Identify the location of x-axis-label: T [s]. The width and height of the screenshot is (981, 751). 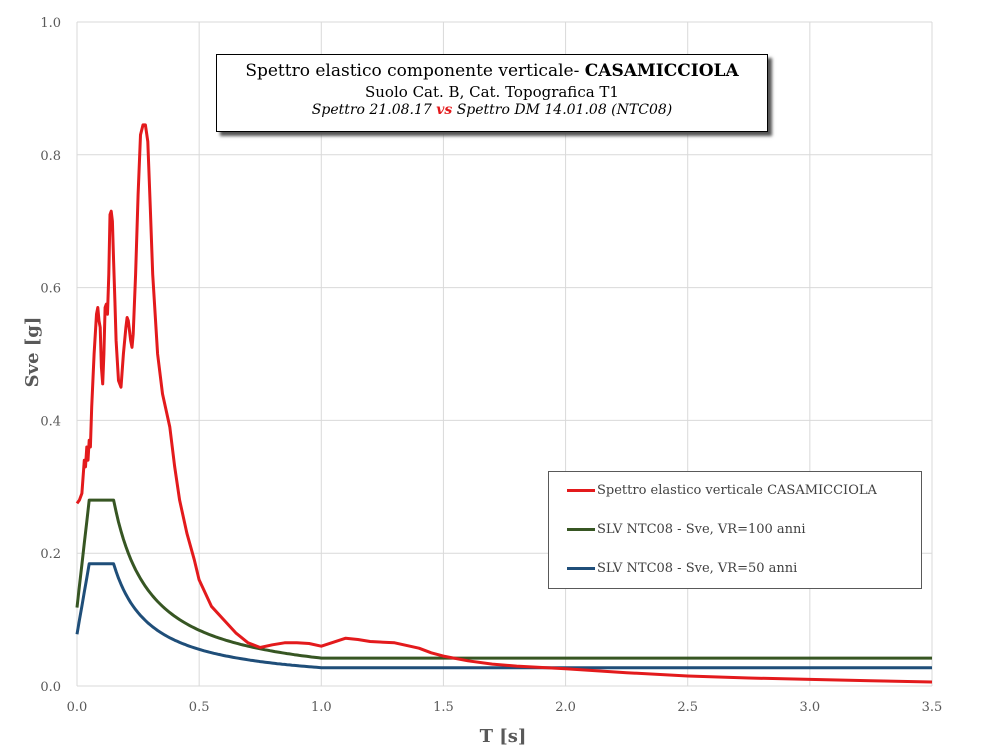
(503, 736).